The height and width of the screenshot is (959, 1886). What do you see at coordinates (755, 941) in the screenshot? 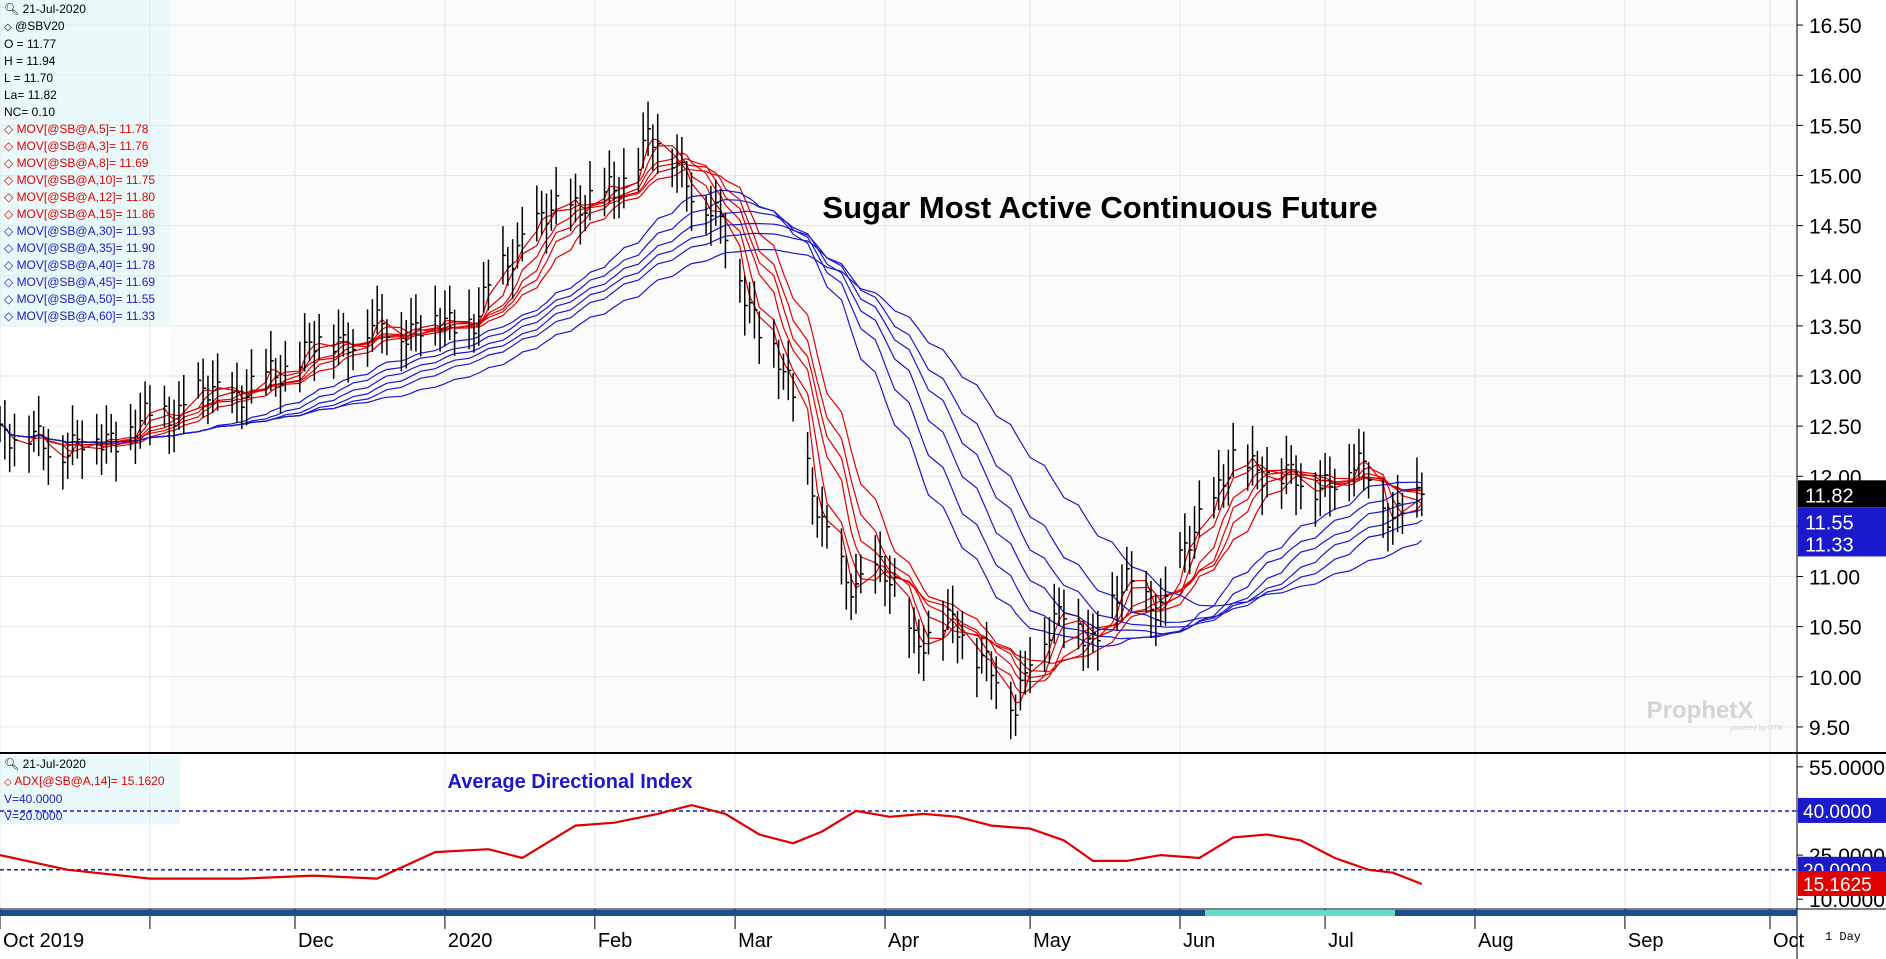
I see `x-tick-label: Mar` at bounding box center [755, 941].